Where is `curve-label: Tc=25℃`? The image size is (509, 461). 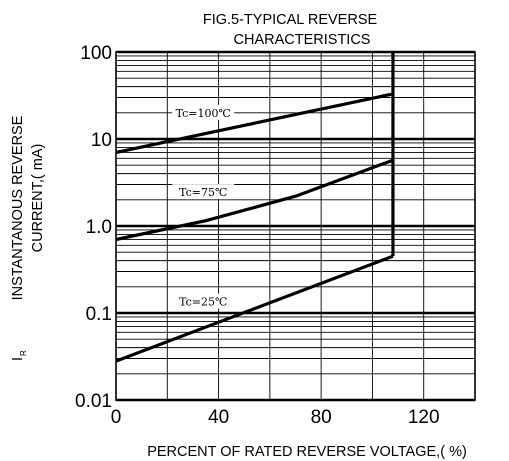 curve-label: Tc=25℃ is located at coordinates (203, 302).